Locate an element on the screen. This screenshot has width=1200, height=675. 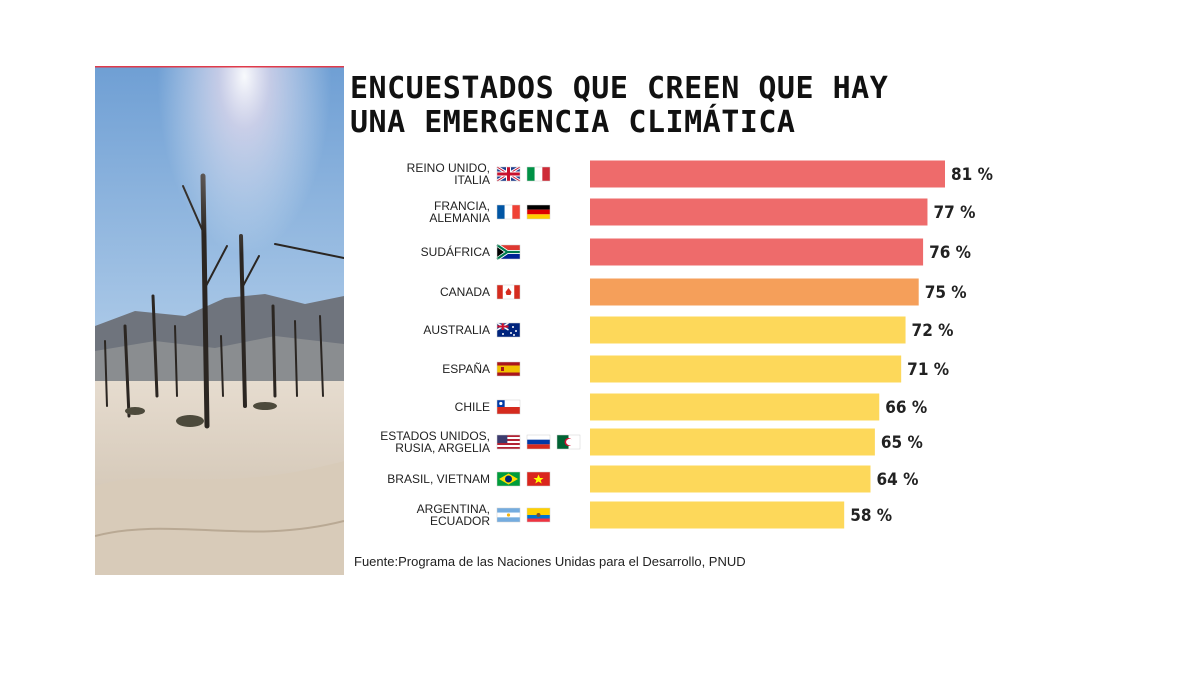
bar-row: 66 % CHILE is located at coordinates (691, 407).